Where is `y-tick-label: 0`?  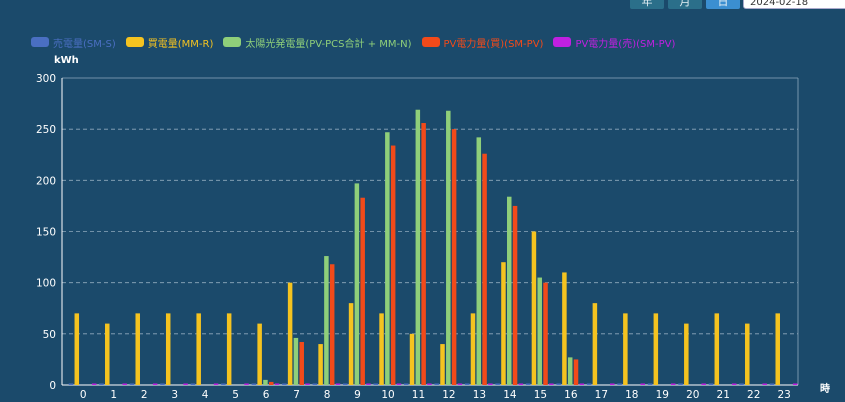 y-tick-label: 0 is located at coordinates (52, 386).